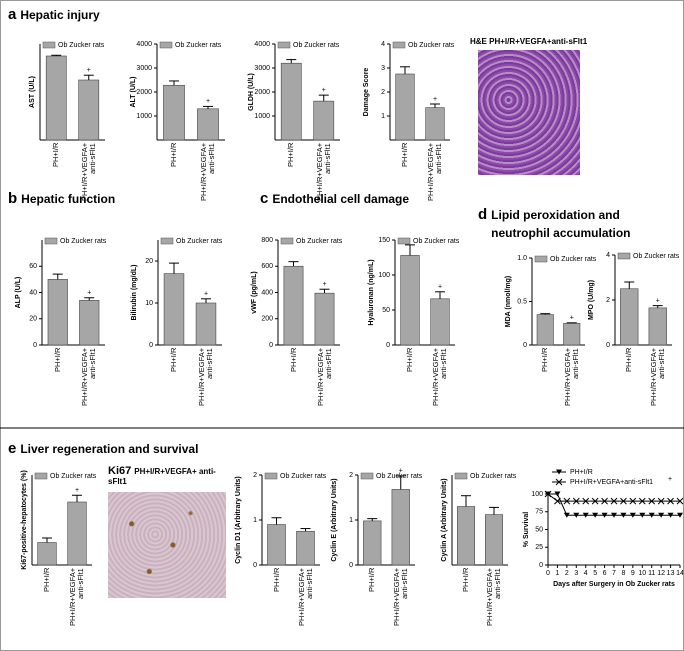 This screenshot has height=651, width=684. I want to click on x-tick-label: 14, so click(680, 573).